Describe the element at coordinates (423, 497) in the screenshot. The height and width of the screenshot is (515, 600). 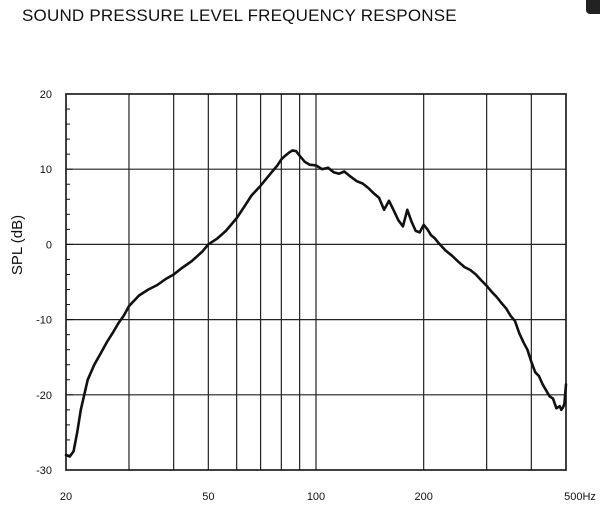
I see `x-tick-label: 200` at that location.